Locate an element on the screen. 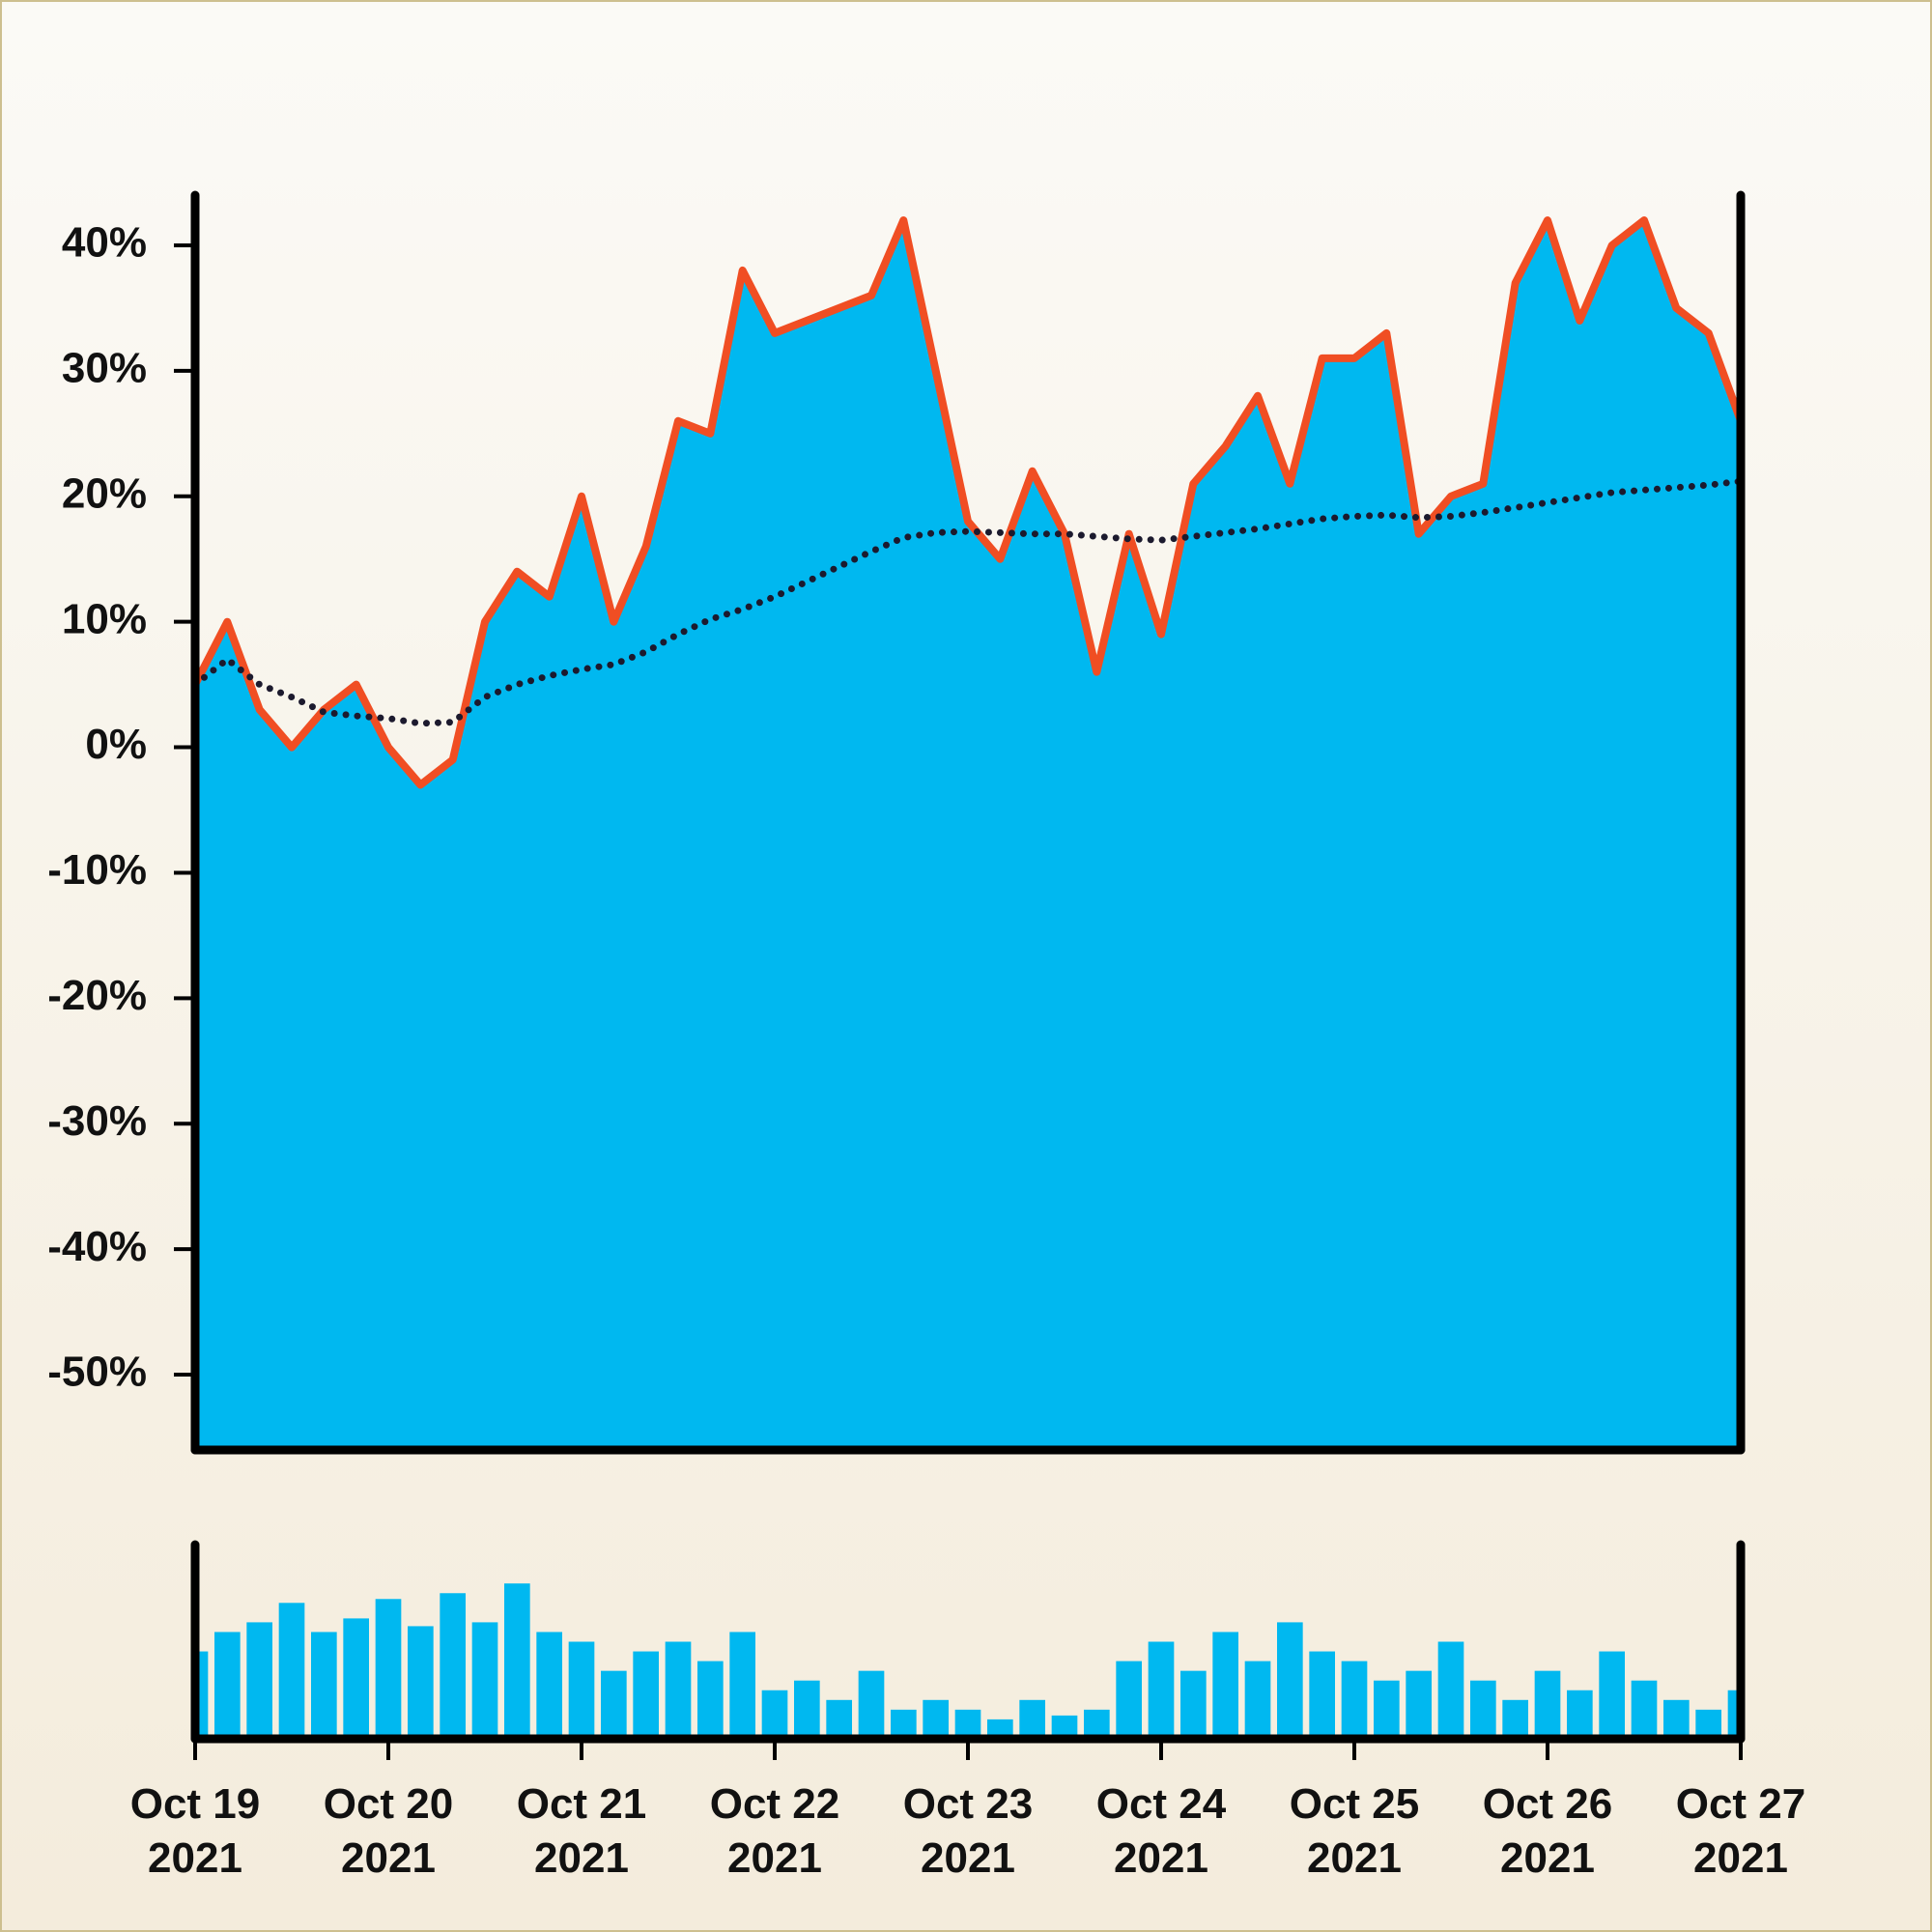 This screenshot has width=1932, height=1932. x-tick-label: Oct 19 2021 is located at coordinates (195, 1831).